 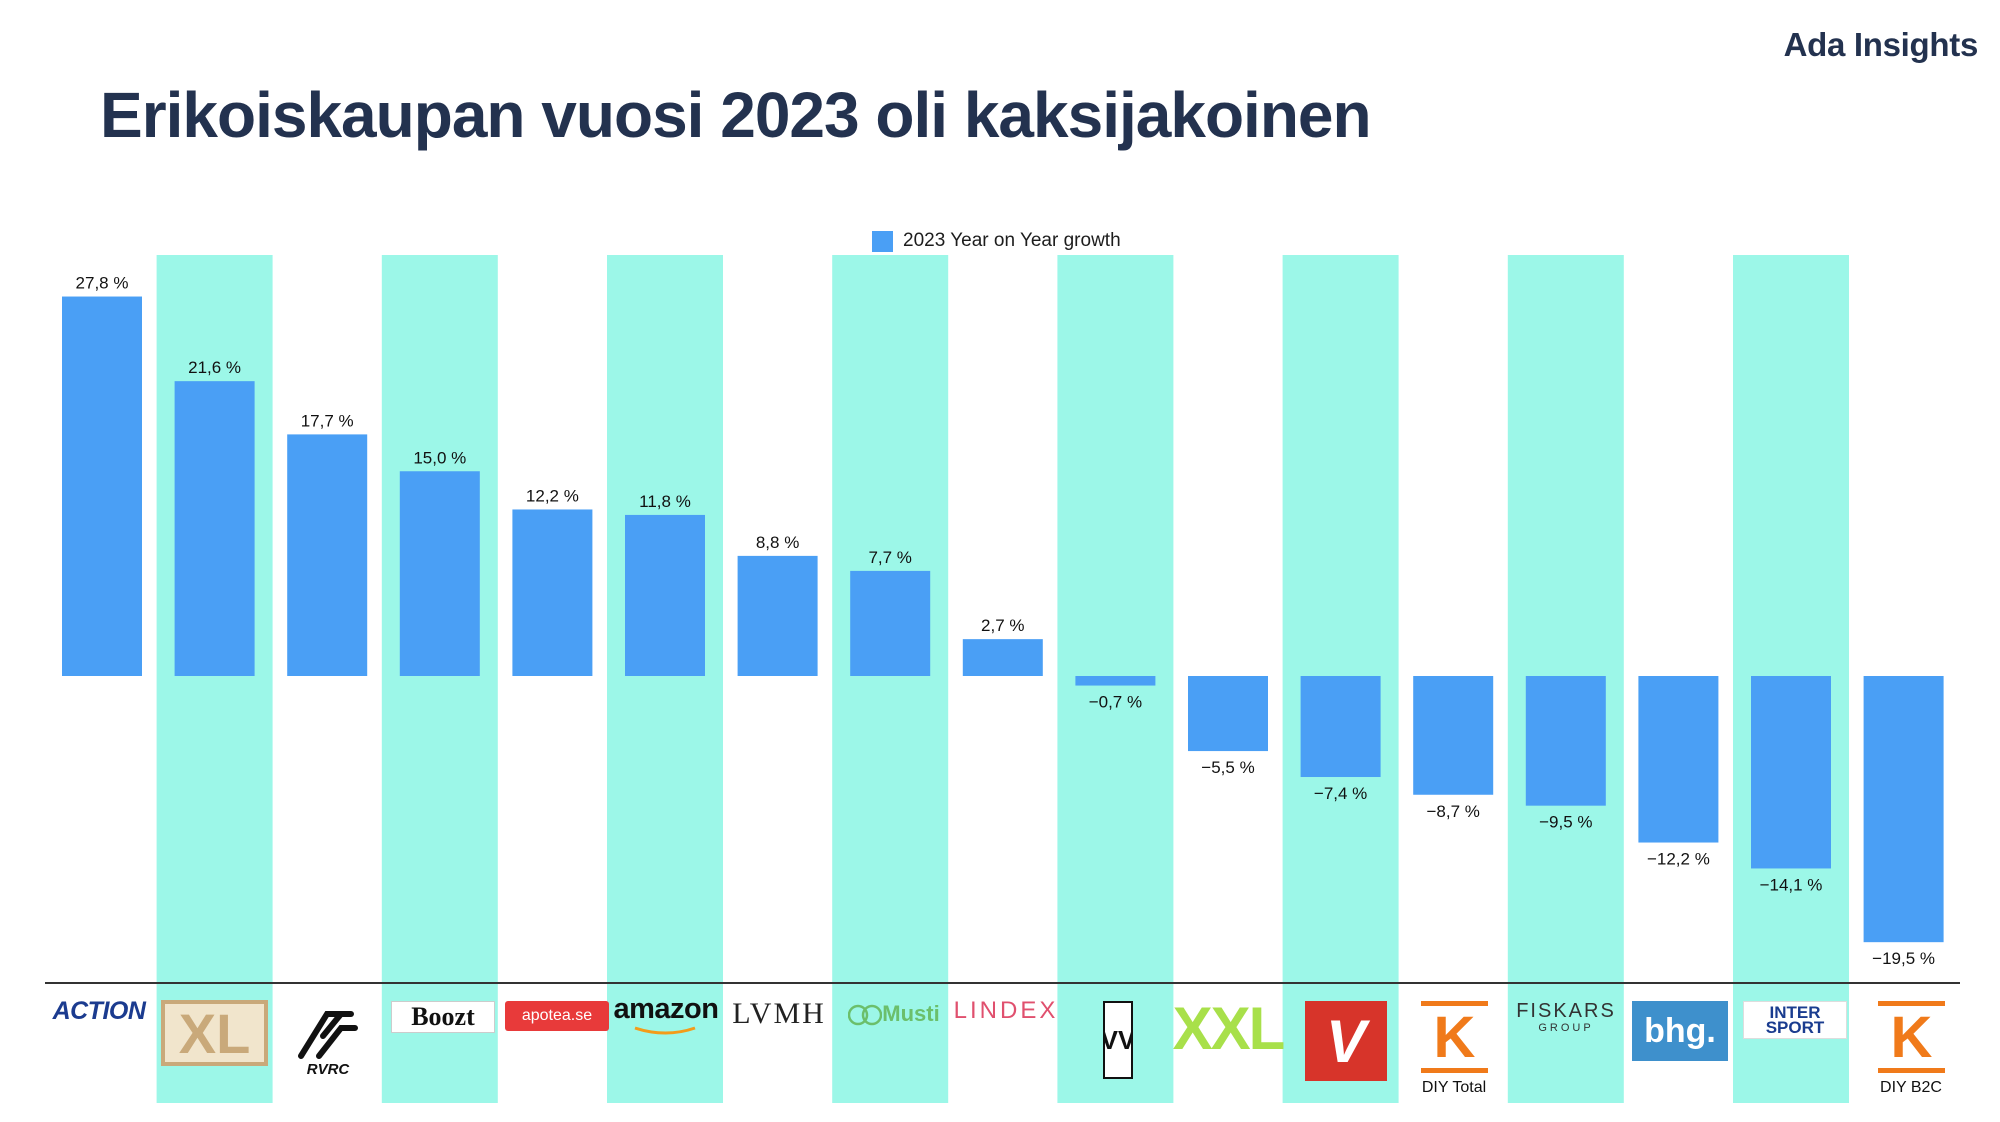 I want to click on bar-intersport, so click(x=1791, y=772).